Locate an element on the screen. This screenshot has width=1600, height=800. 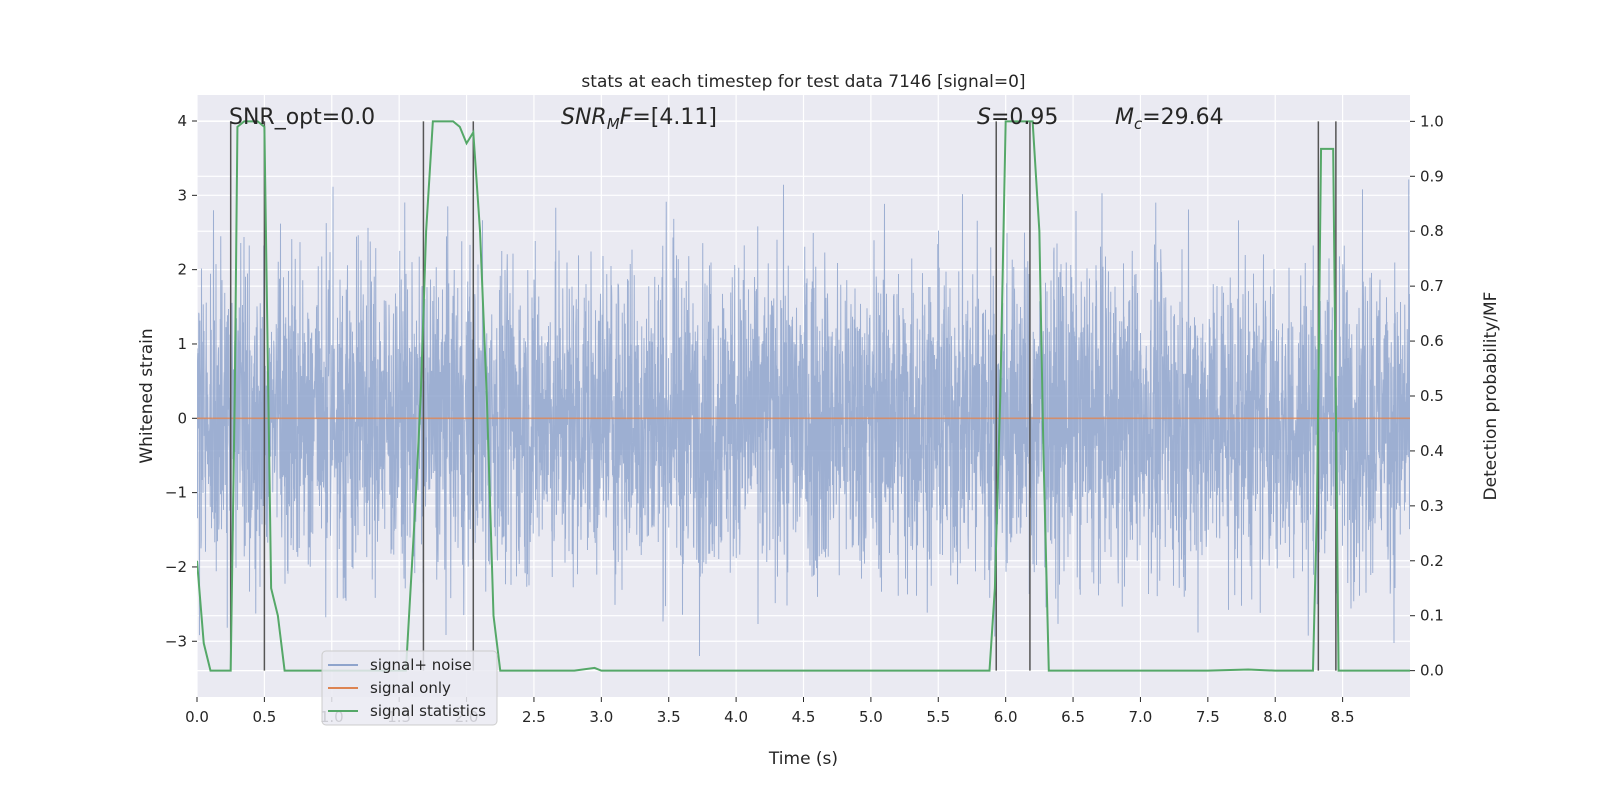
yl-tick-label-3: 0 is located at coordinates (182, 418).